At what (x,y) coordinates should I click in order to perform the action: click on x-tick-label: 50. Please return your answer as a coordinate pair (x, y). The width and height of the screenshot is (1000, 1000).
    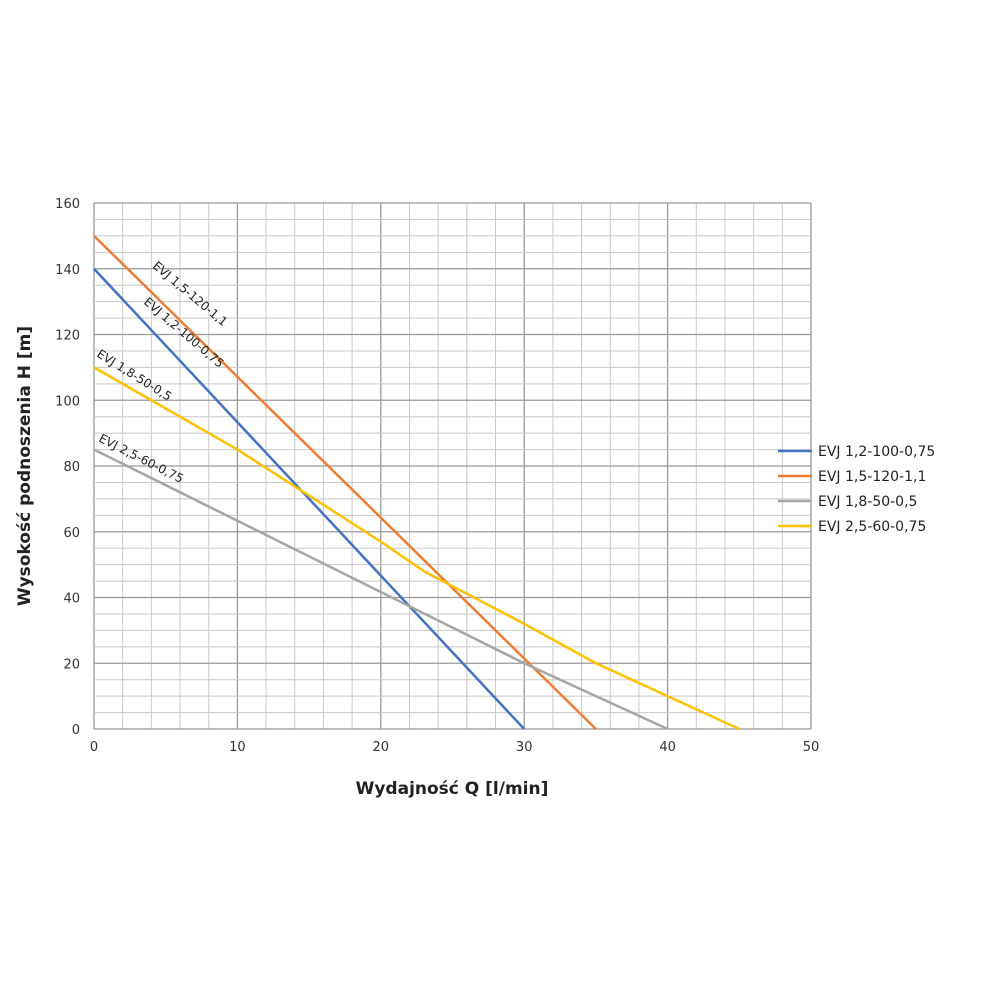
    Looking at the image, I should click on (811, 747).